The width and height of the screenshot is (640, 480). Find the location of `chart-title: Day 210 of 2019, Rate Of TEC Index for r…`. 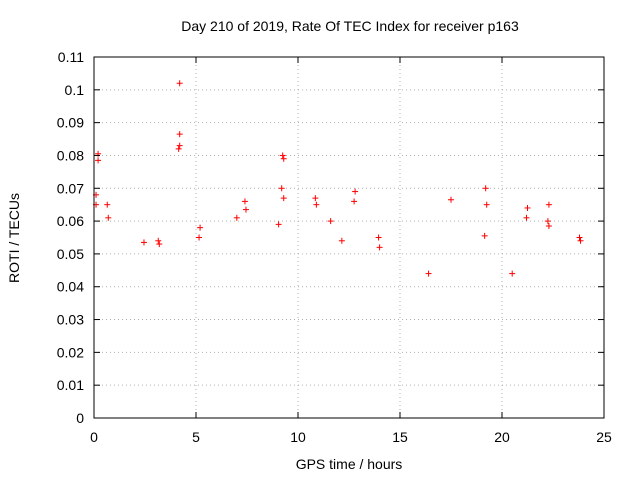

chart-title: Day 210 of 2019, Rate Of TEC Index for r… is located at coordinates (350, 26).